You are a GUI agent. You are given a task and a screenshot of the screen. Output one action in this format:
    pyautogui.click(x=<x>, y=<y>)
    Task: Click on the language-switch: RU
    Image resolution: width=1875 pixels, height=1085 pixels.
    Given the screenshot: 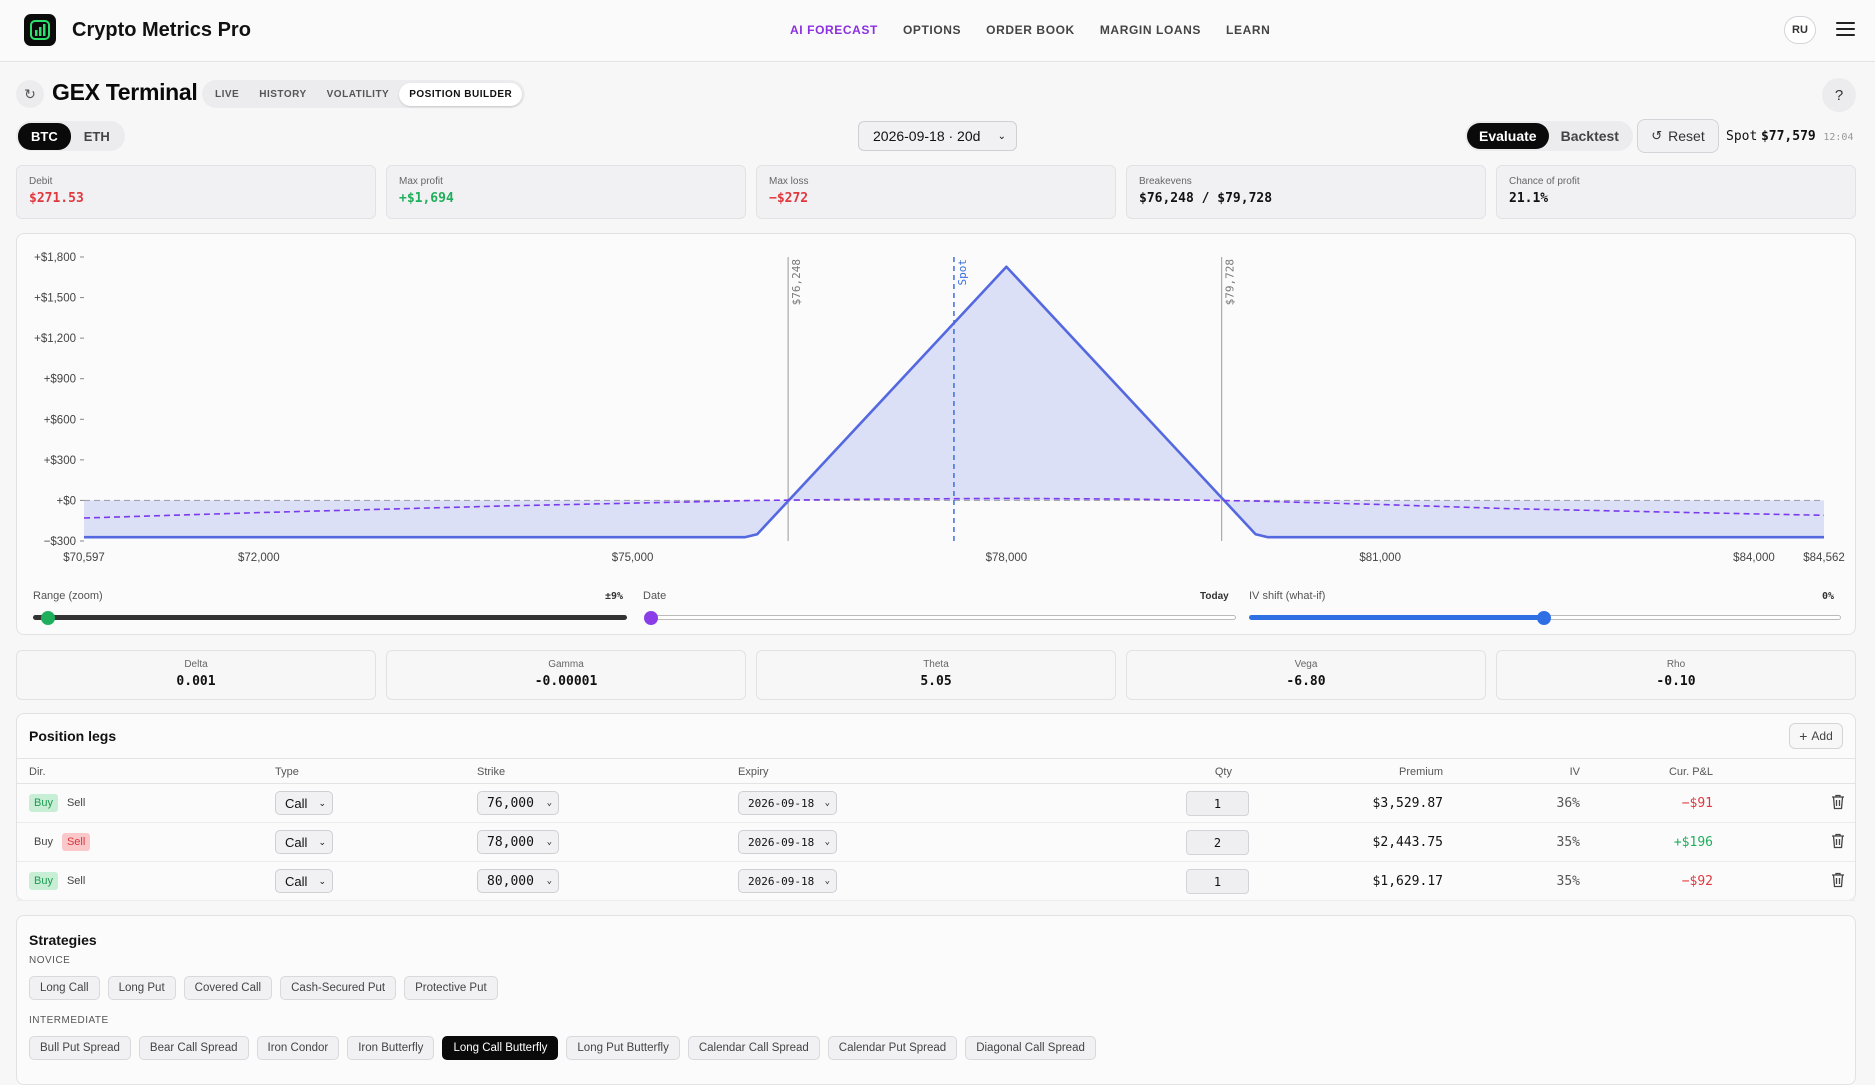 What is the action you would take?
    pyautogui.click(x=1800, y=30)
    